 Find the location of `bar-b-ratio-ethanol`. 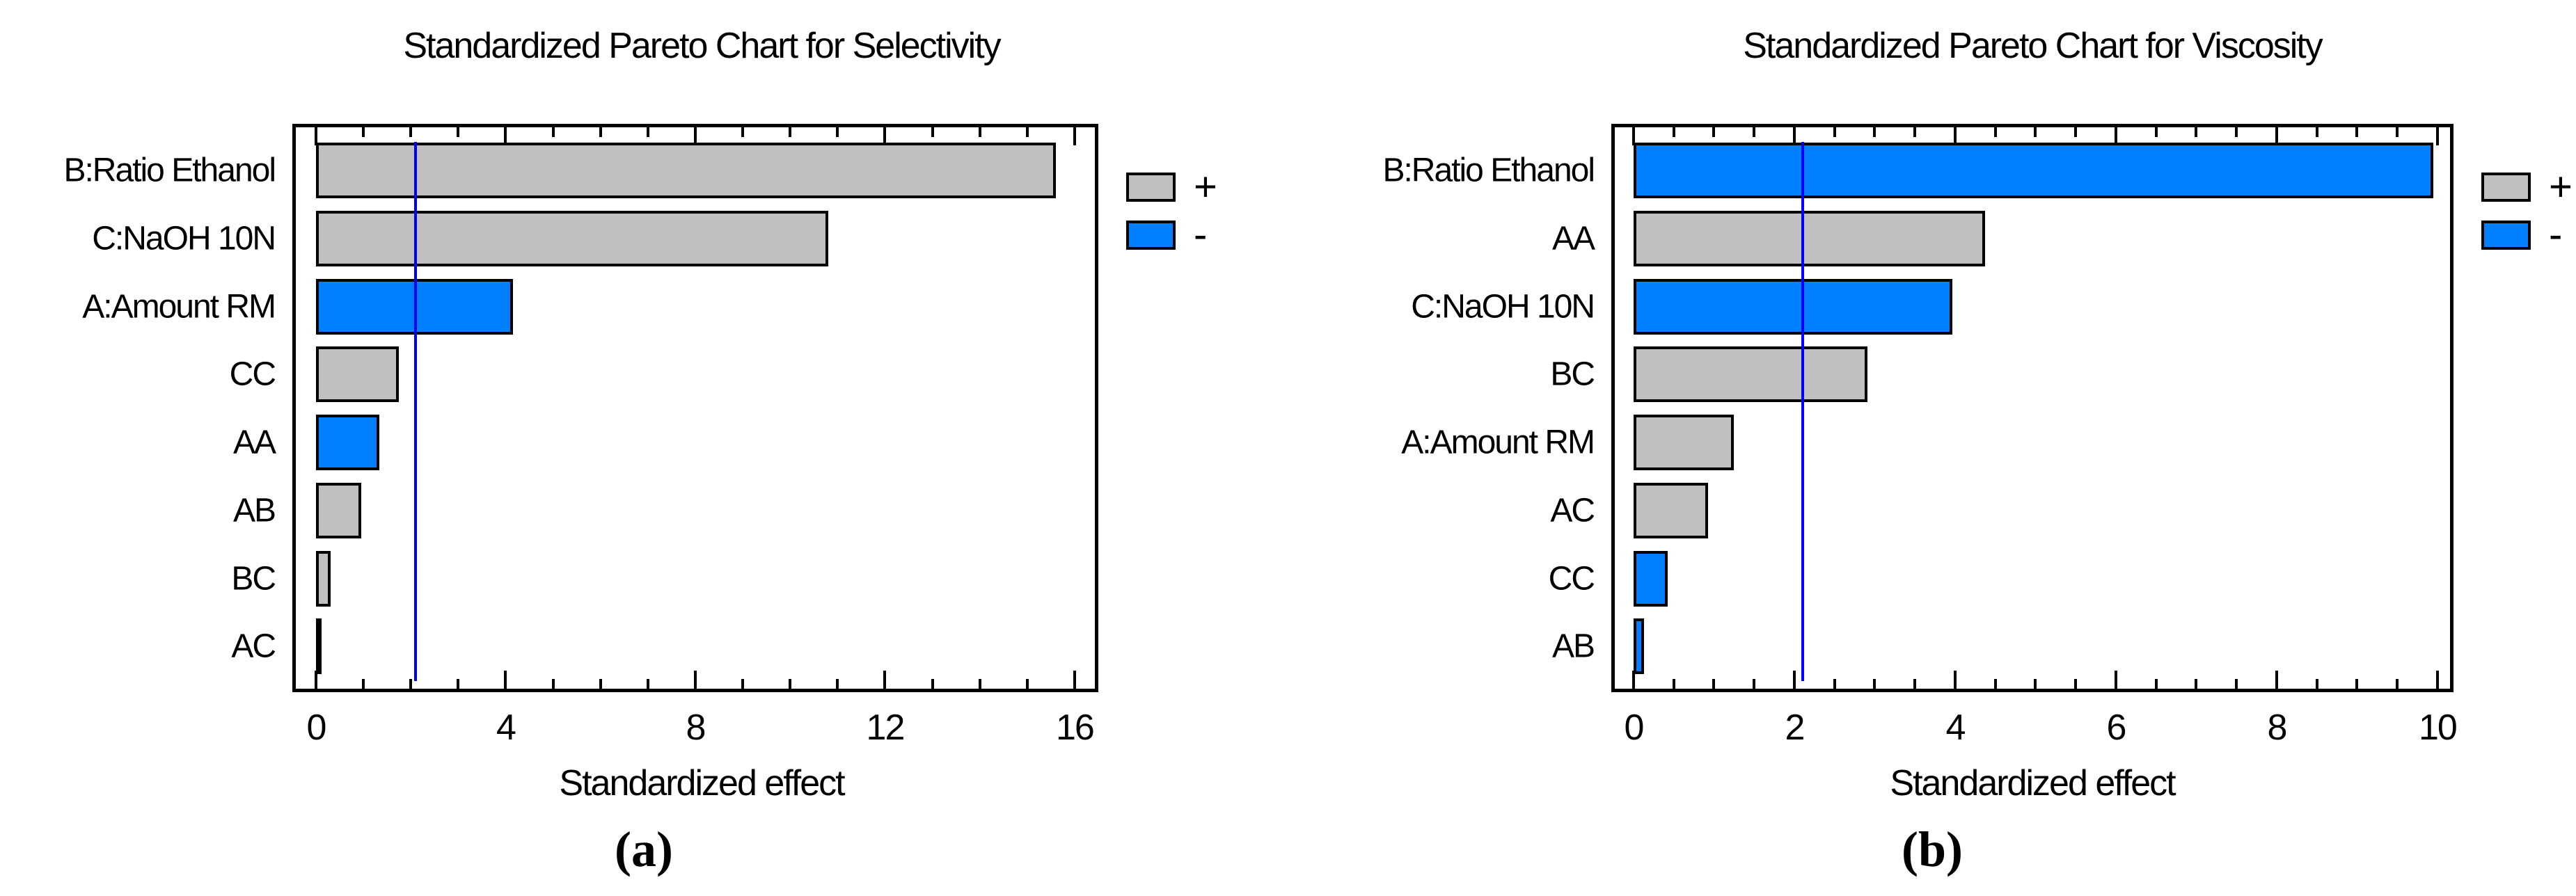

bar-b-ratio-ethanol is located at coordinates (2034, 170).